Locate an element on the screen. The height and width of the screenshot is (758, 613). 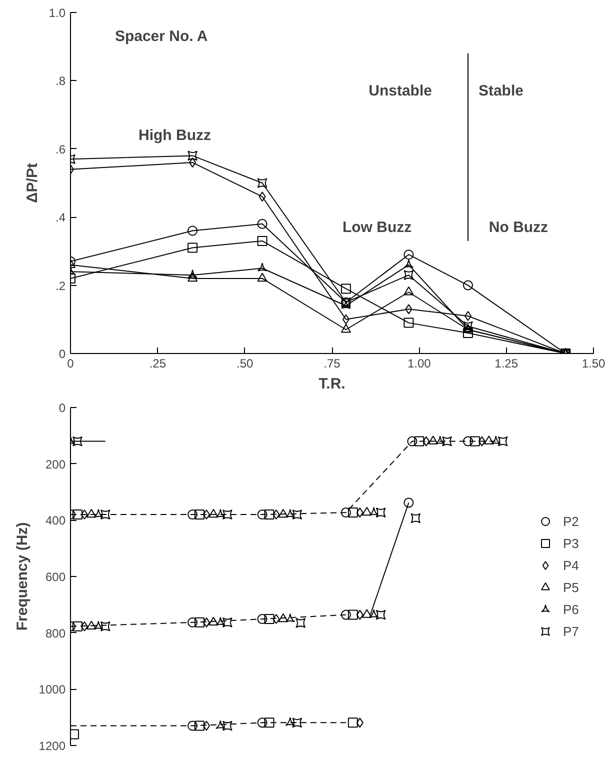
y-tick-label: .2 is located at coordinates (60, 285).